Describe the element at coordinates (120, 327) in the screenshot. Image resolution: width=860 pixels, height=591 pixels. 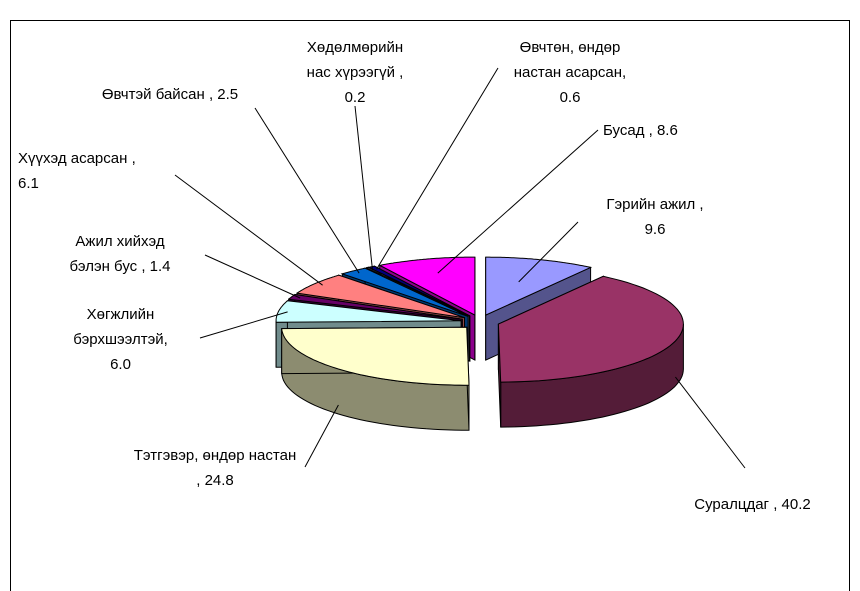
I see `category-label: Хөгжлийн бэрхшээлтэй,` at that location.